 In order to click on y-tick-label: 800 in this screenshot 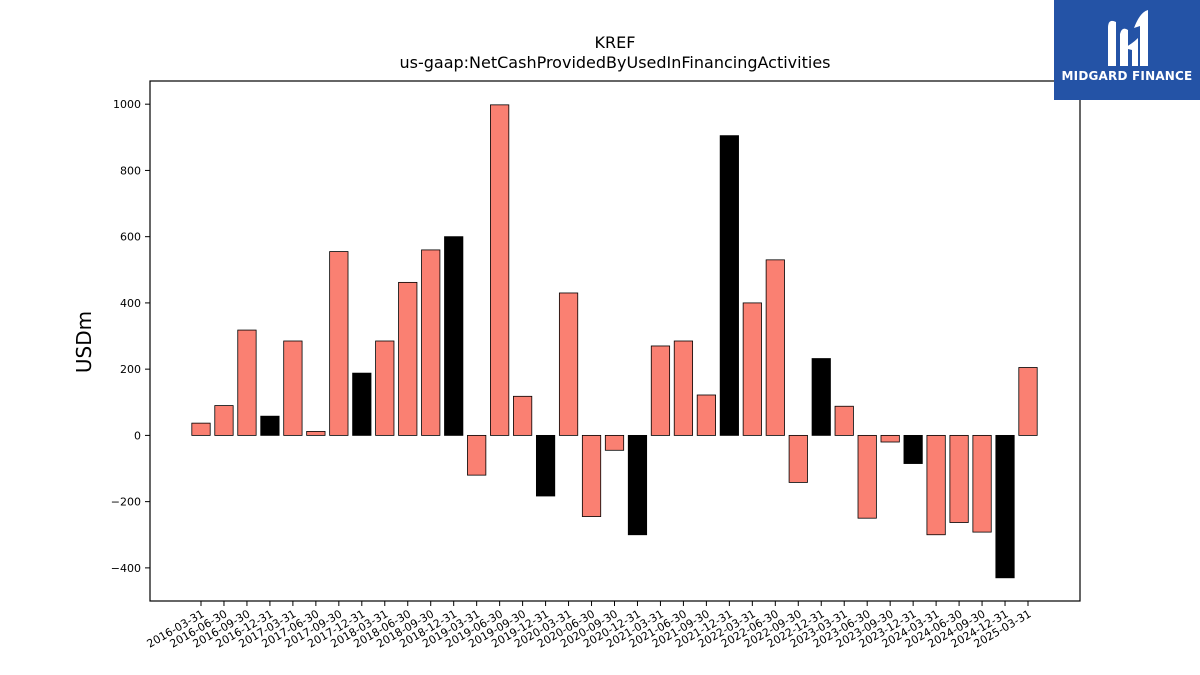, I will do `click(130, 170)`.